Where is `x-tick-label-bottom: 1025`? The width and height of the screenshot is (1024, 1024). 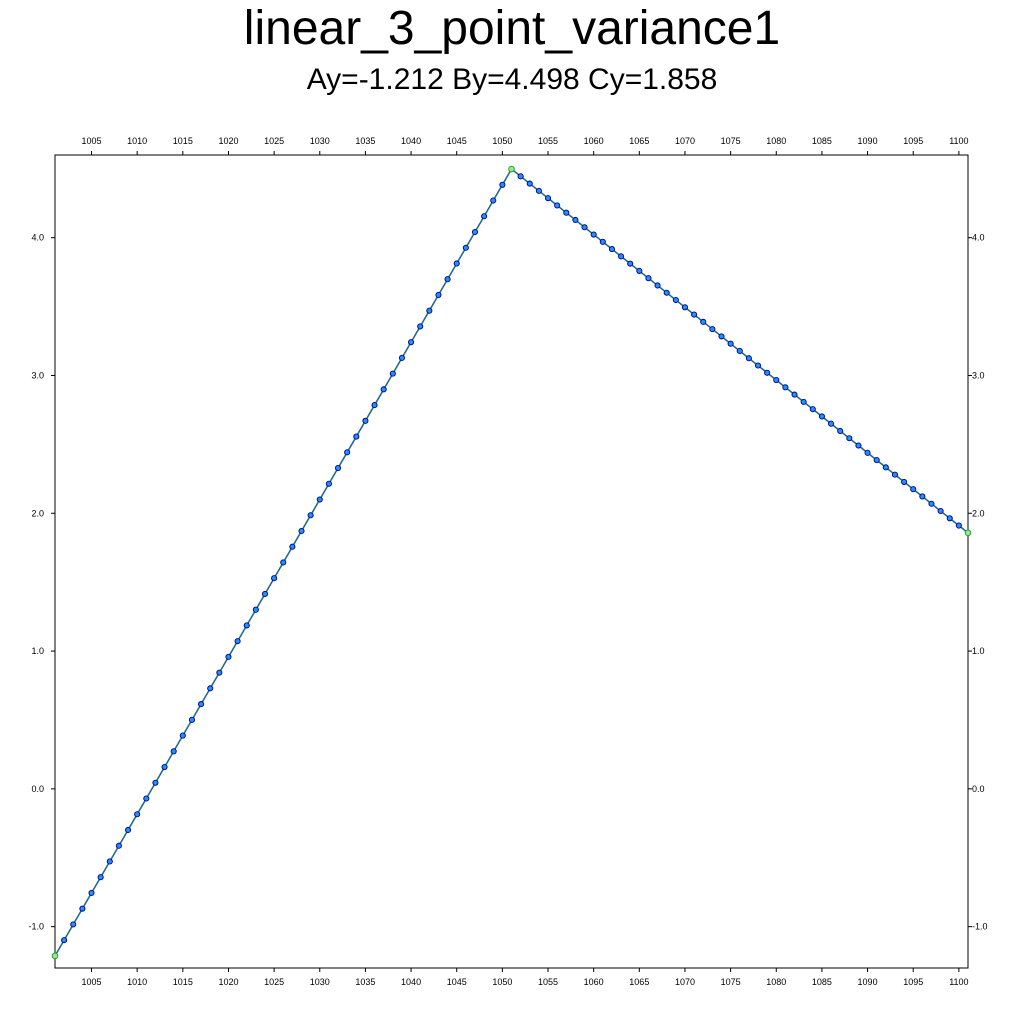
x-tick-label-bottom: 1025 is located at coordinates (274, 982).